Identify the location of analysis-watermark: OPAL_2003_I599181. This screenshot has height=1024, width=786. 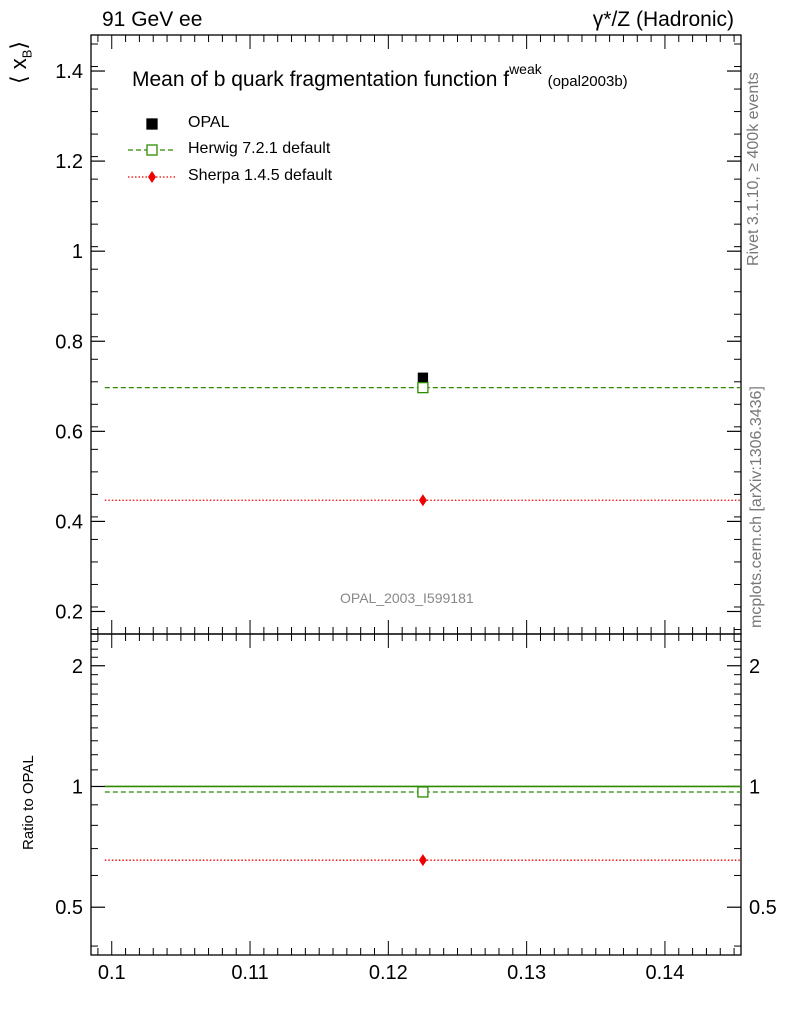
(407, 598).